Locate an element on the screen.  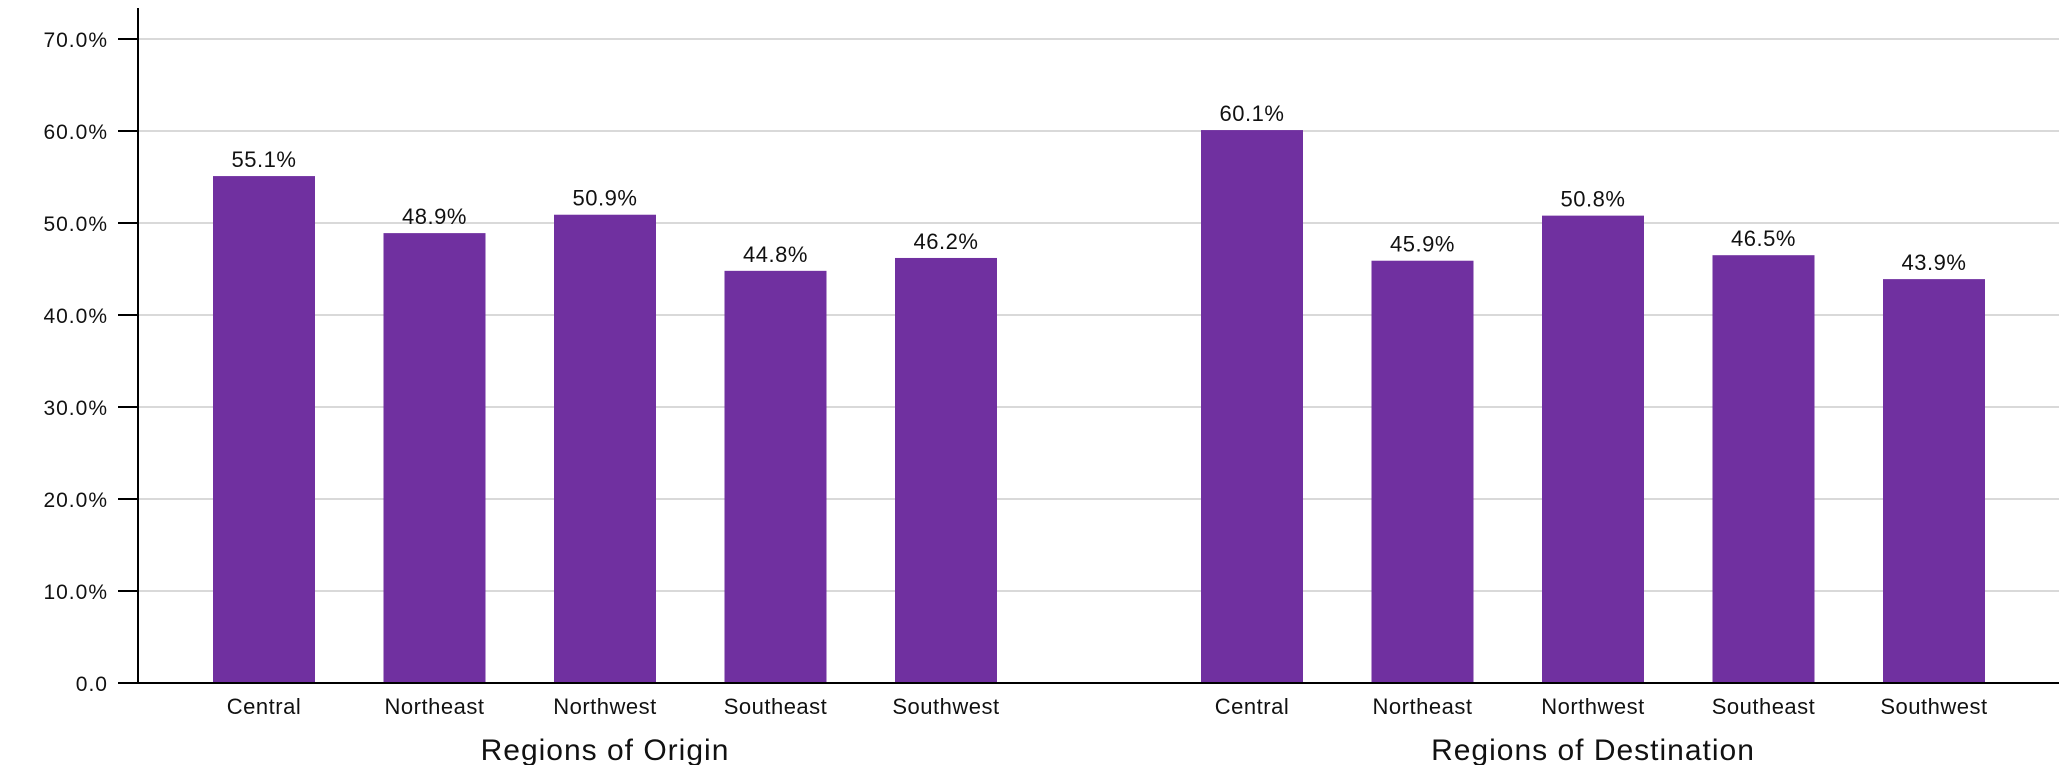
data-label: 43.9% is located at coordinates (1934, 262).